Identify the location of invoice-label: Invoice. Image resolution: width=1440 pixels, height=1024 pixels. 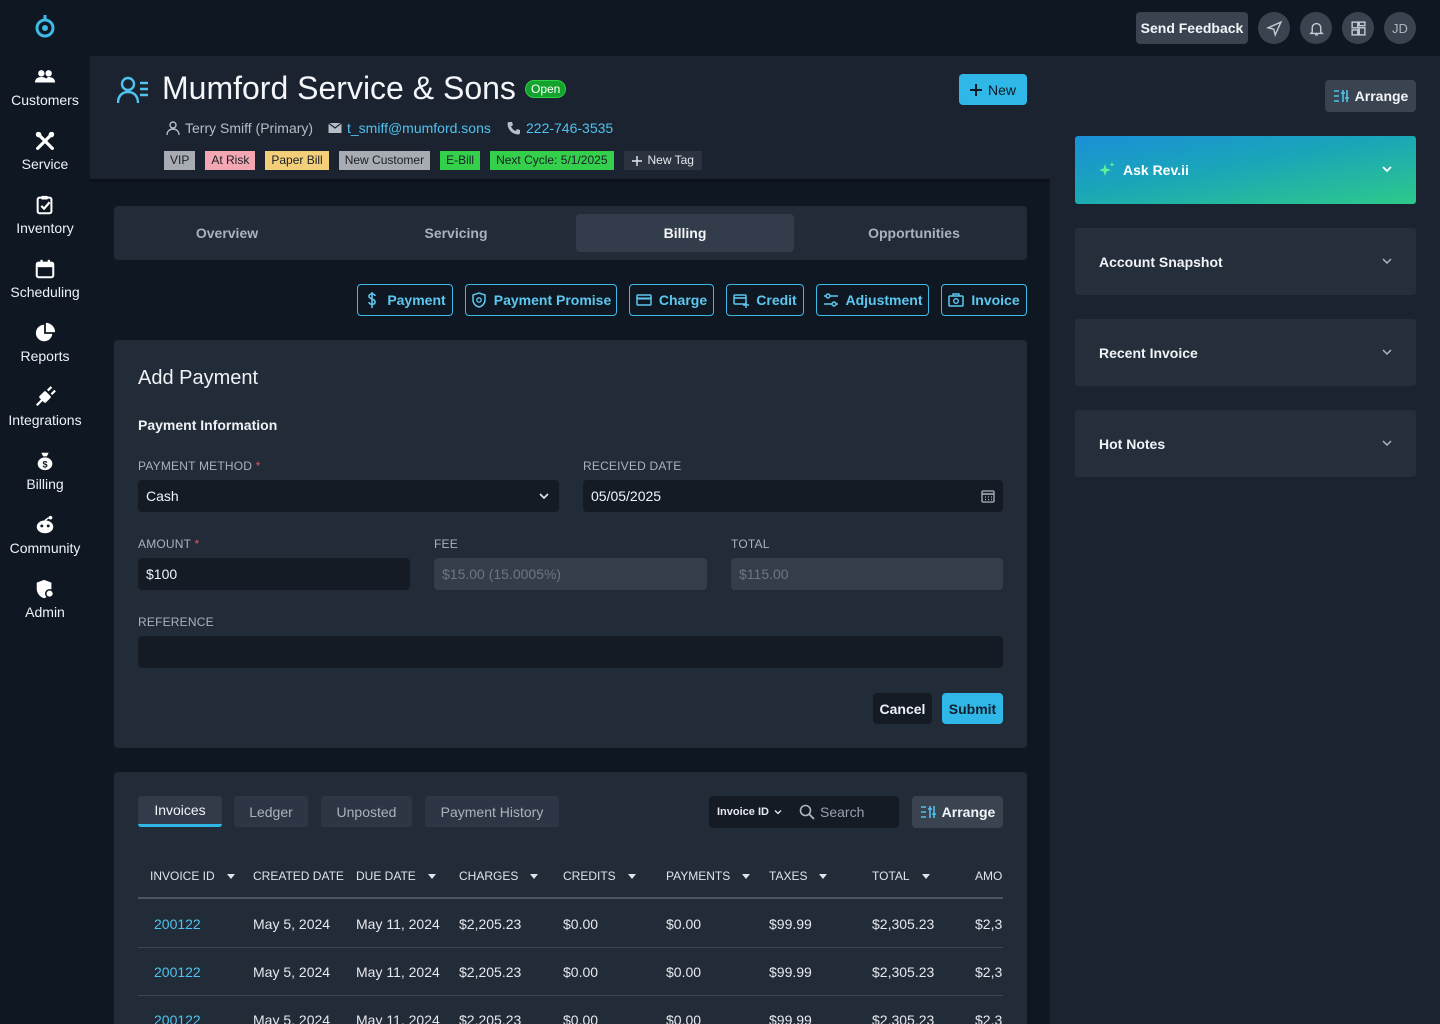
(995, 300).